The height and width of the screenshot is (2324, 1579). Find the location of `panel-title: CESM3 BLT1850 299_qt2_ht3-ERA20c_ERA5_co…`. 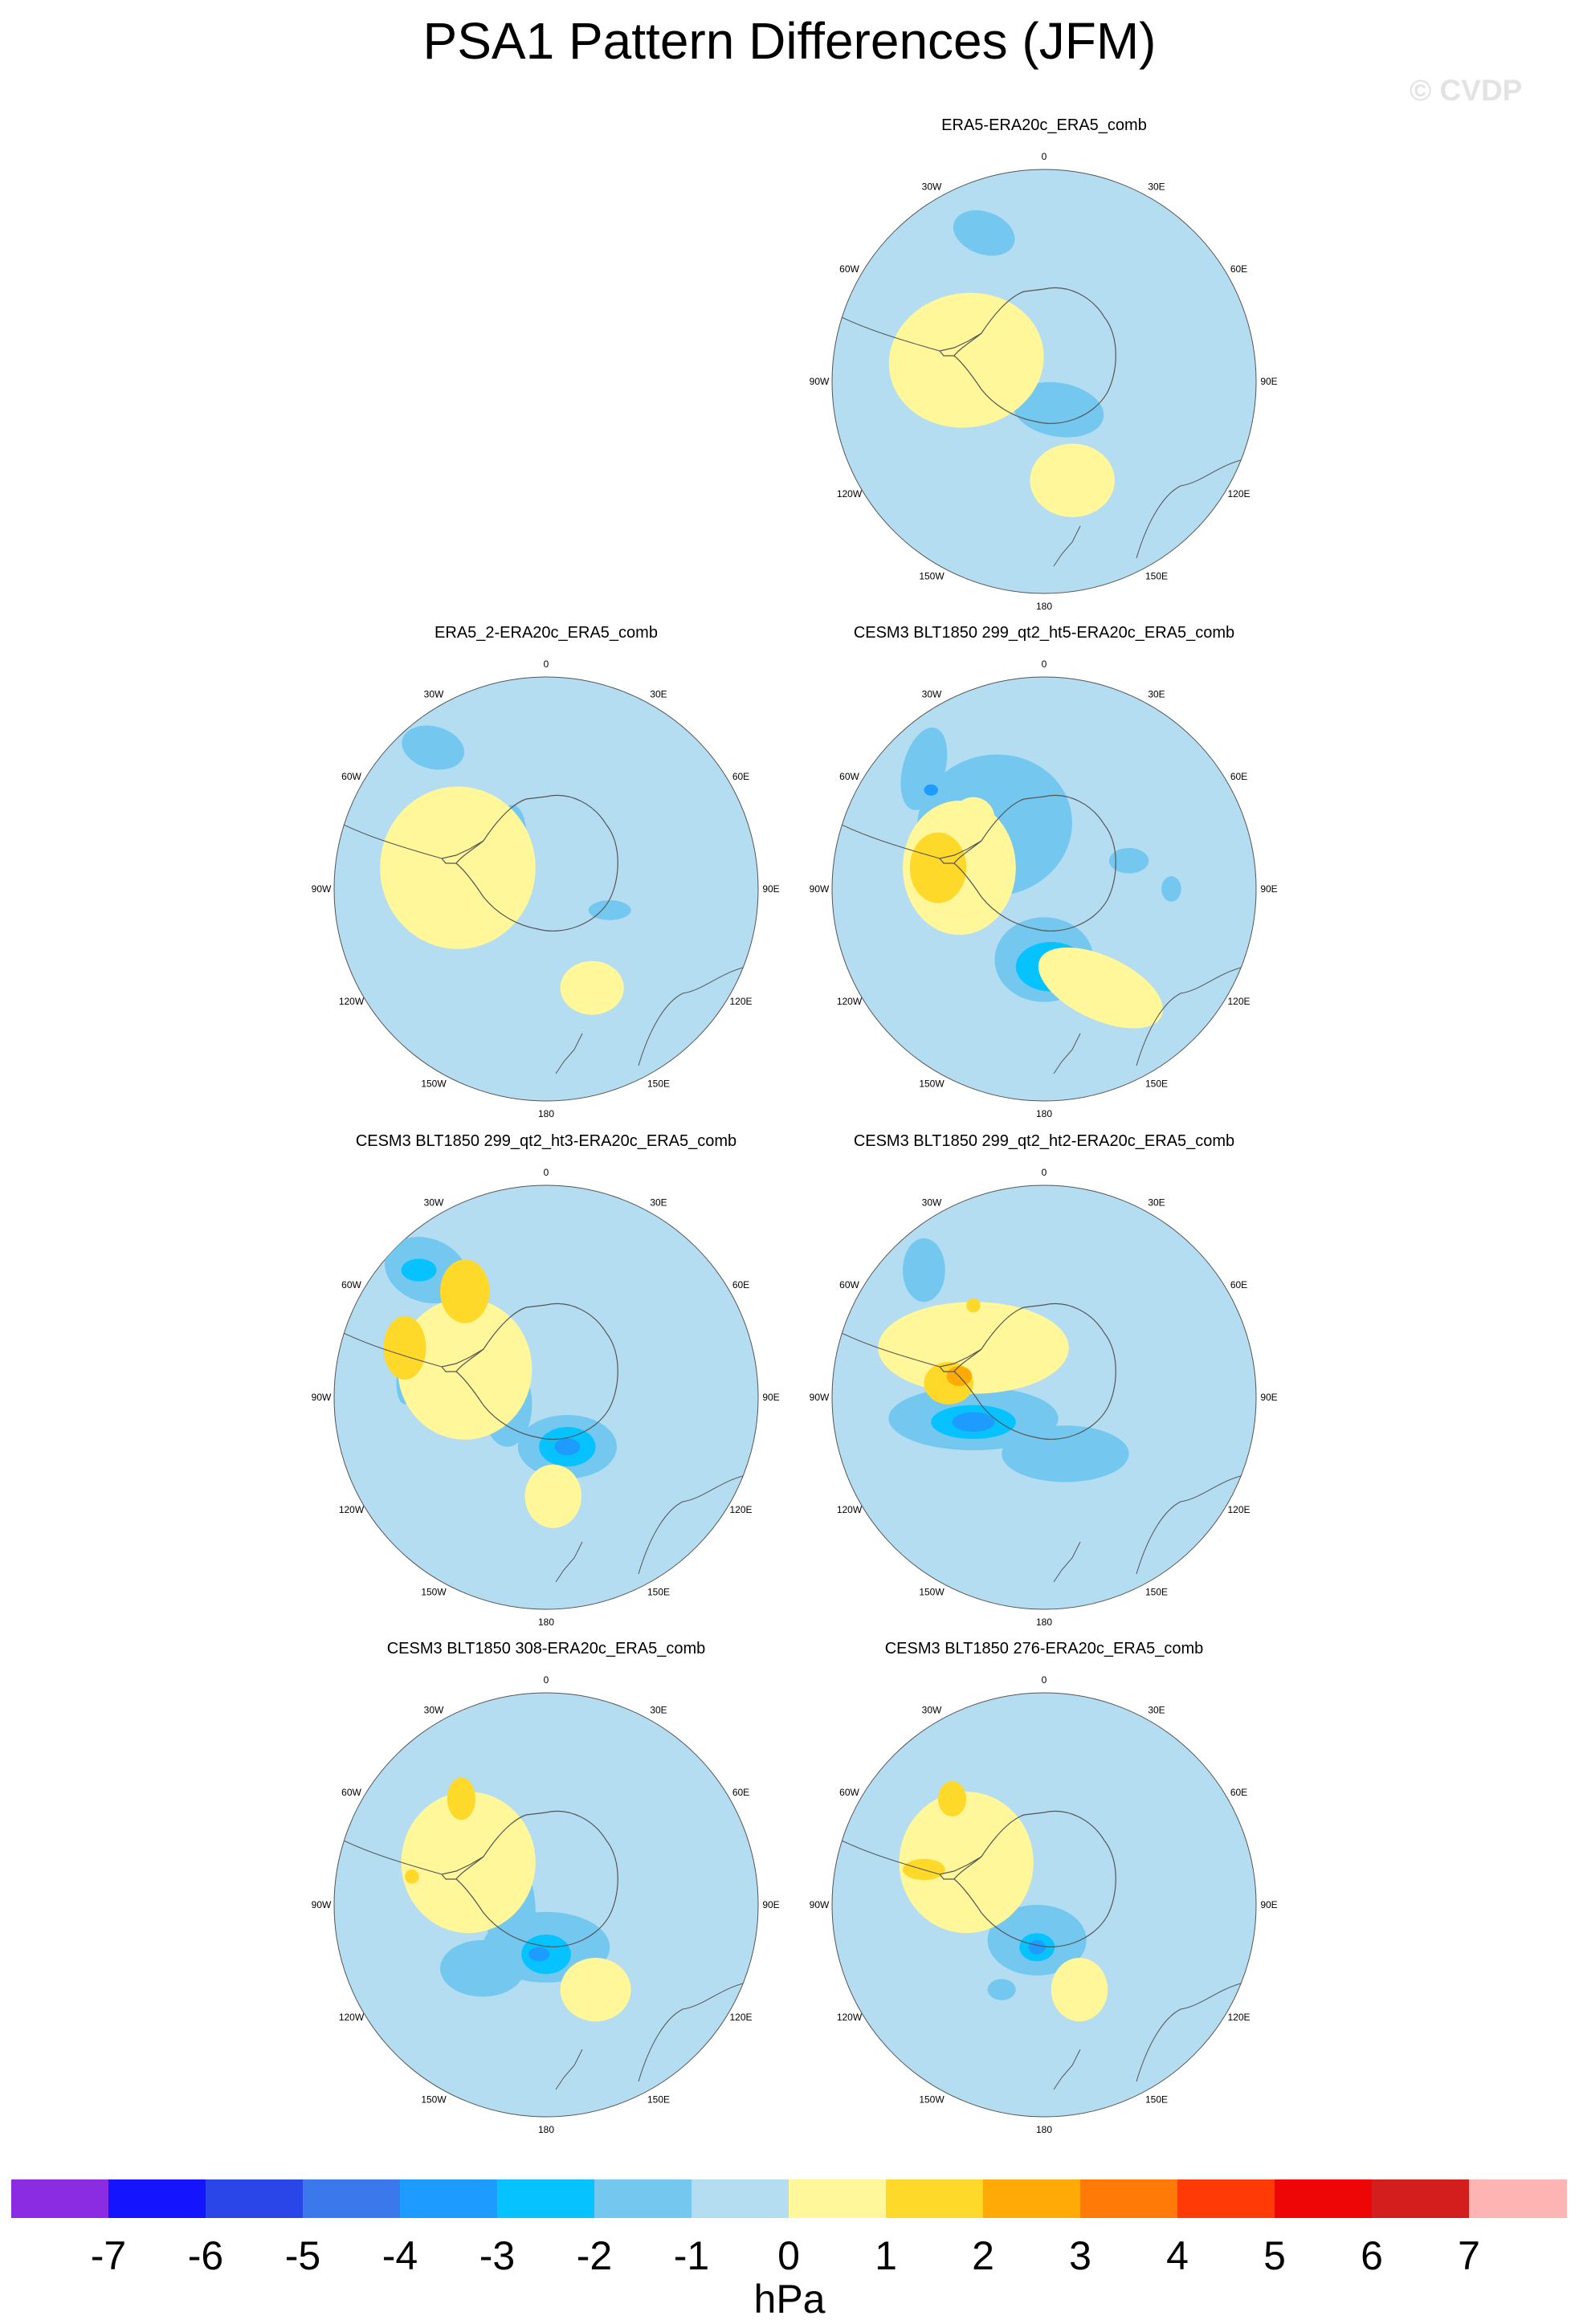

panel-title: CESM3 BLT1850 299_qt2_ht3-ERA20c_ERA5_co… is located at coordinates (546, 1141).